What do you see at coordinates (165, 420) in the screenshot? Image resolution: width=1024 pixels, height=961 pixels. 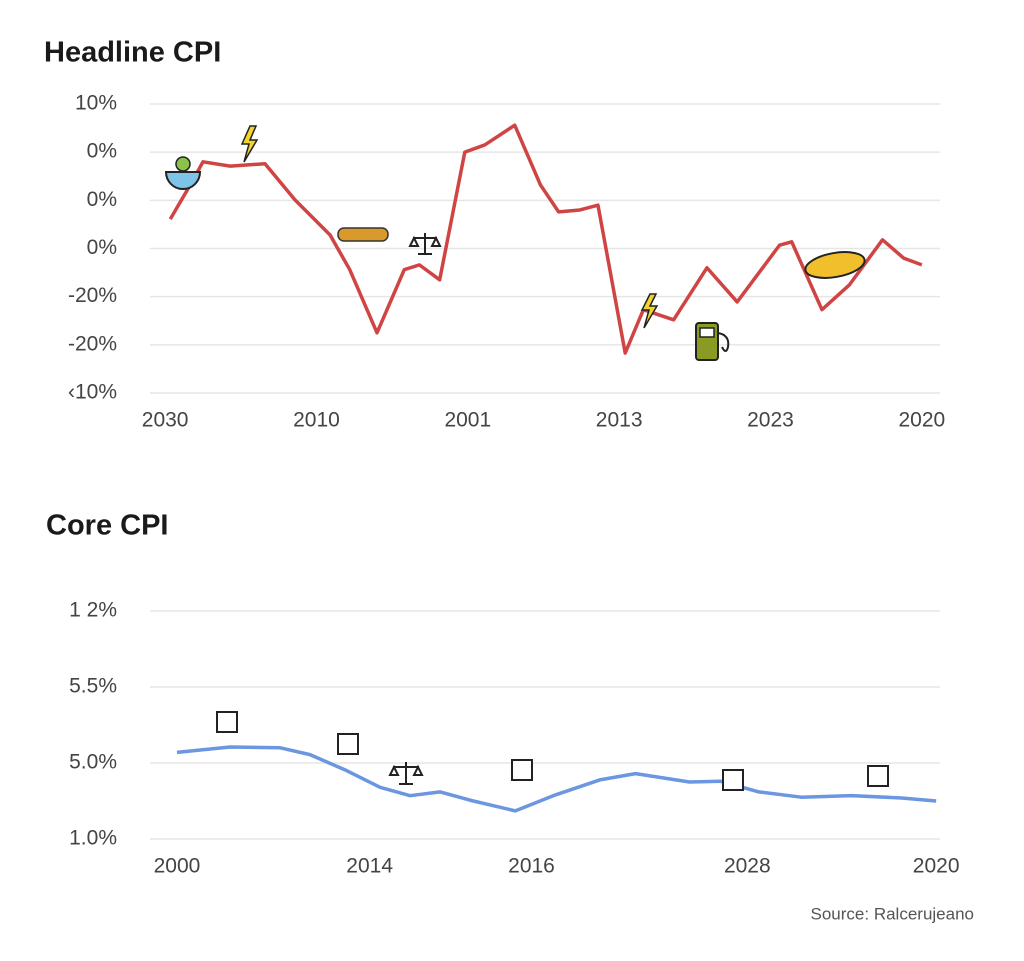 I see `x-tick-label: 2030` at bounding box center [165, 420].